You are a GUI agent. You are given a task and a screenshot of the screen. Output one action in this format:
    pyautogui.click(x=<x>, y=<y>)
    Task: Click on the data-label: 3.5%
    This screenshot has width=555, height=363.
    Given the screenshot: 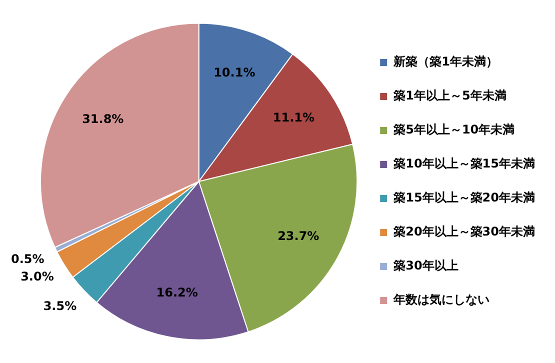 What is the action you would take?
    pyautogui.click(x=60, y=306)
    